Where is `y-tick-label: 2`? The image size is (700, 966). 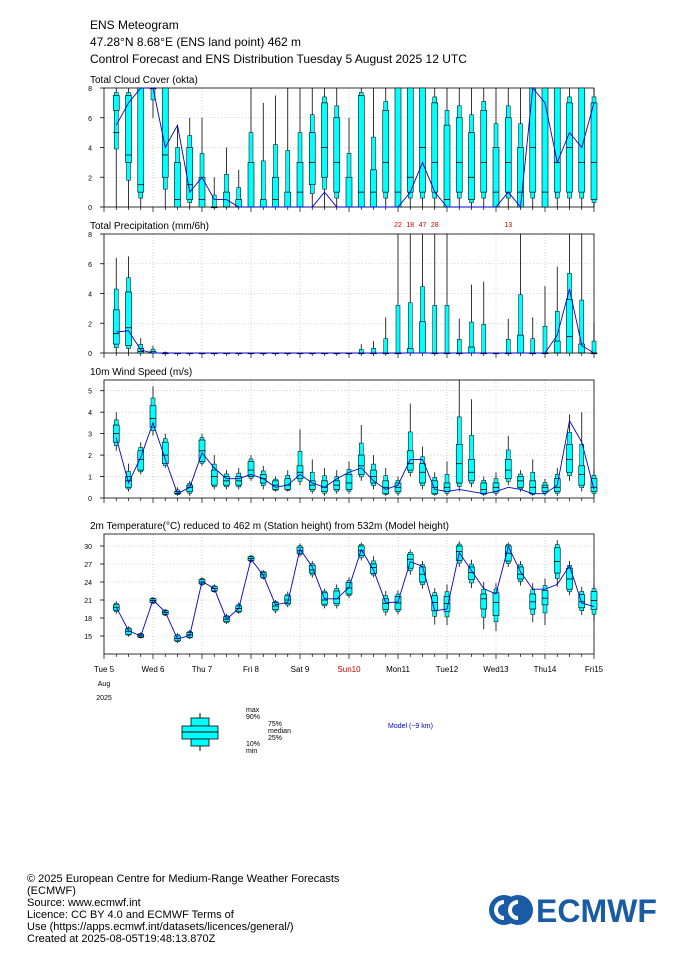
y-tick-label: 2 is located at coordinates (90, 456).